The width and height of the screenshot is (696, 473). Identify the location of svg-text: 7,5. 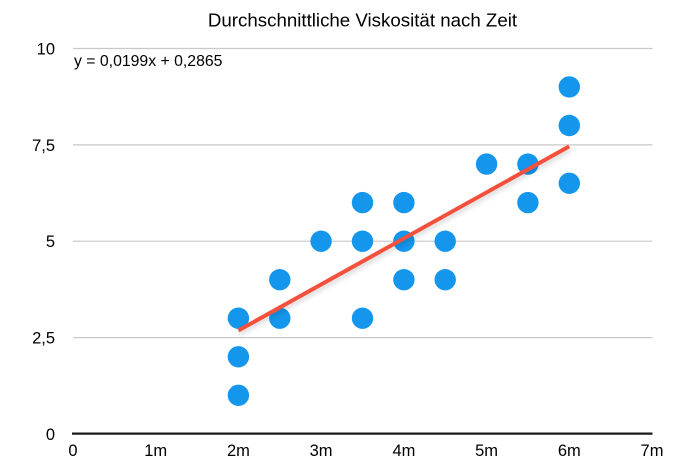
(43, 146).